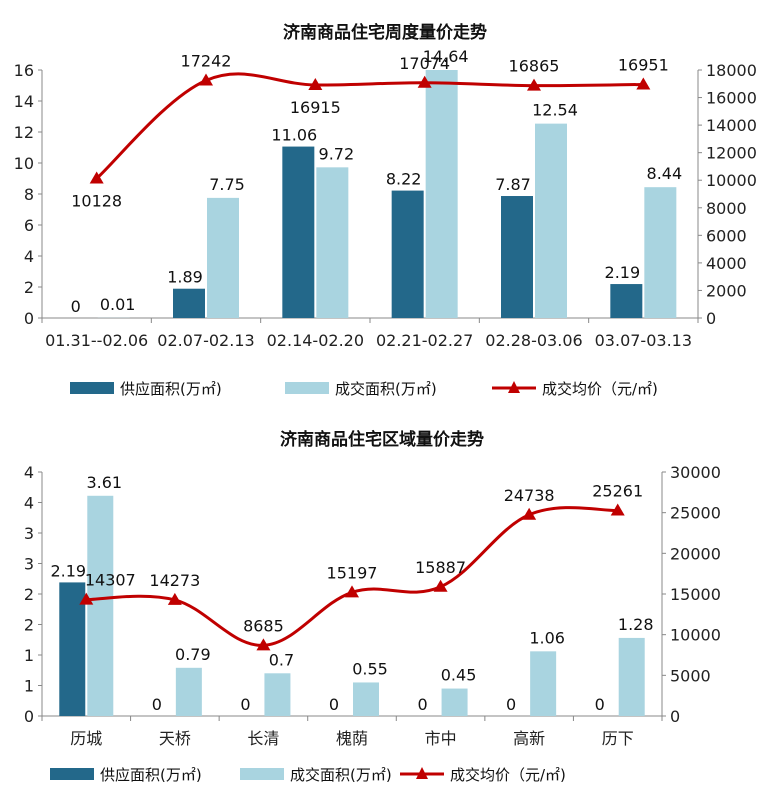  What do you see at coordinates (337, 153) in the screenshot?
I see `sales-data-label: 9.72` at bounding box center [337, 153].